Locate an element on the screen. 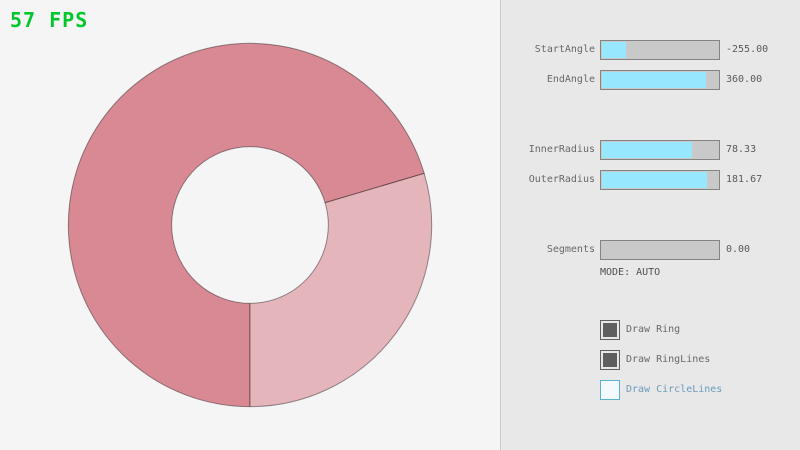 Image resolution: width=800 pixels, height=450 pixels. draw-ring-checkbox is located at coordinates (610, 330).